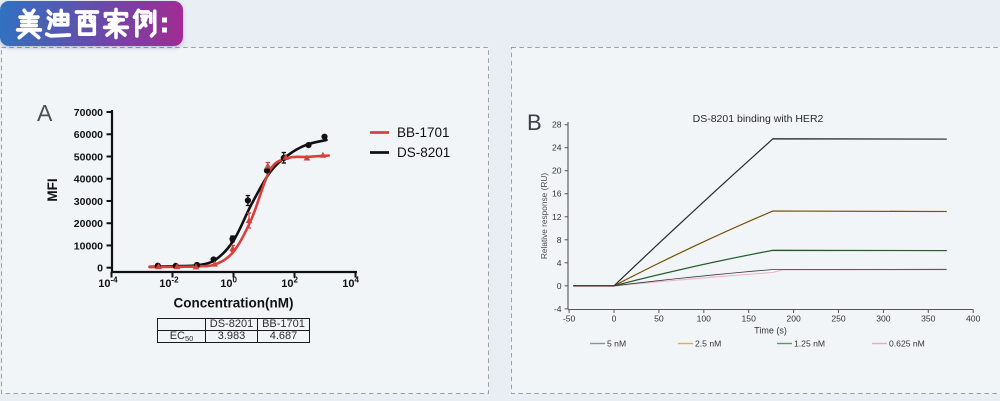 The image size is (1000, 401). I want to click on svg-text: -2, so click(176, 280).